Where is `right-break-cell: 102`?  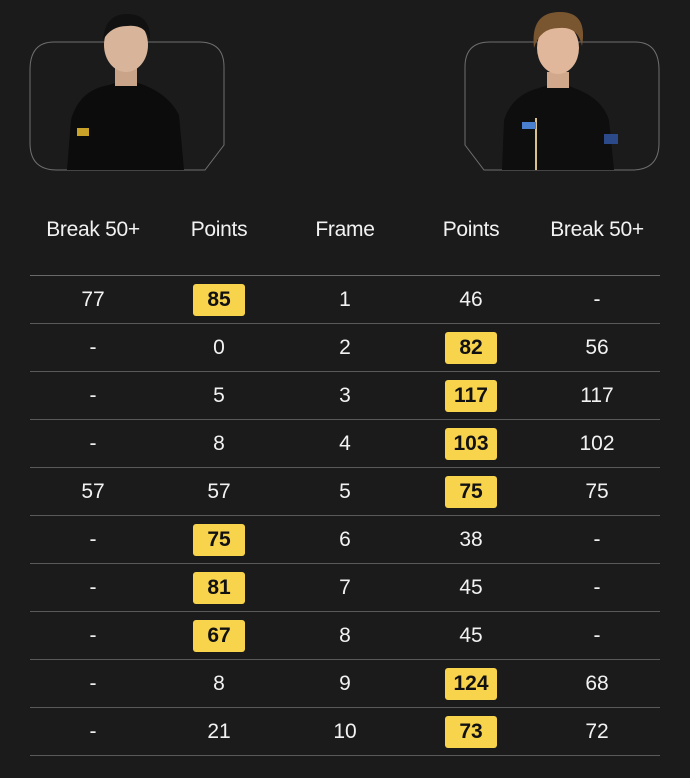
right-break-cell: 102 is located at coordinates (597, 443).